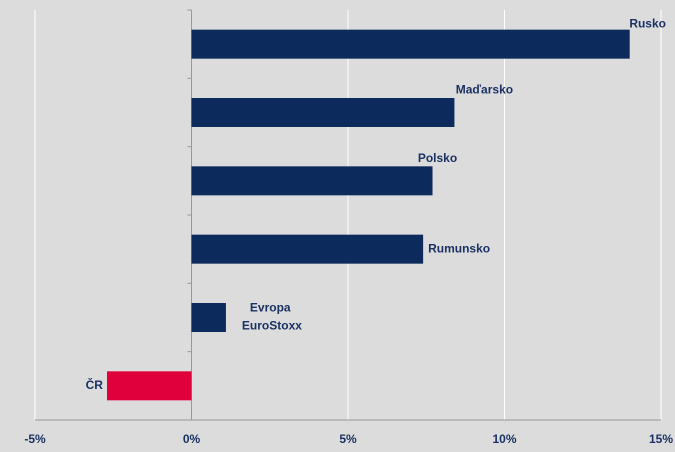 Image resolution: width=675 pixels, height=452 pixels. What do you see at coordinates (192, 439) in the screenshot?
I see `x-tick-label: 0%` at bounding box center [192, 439].